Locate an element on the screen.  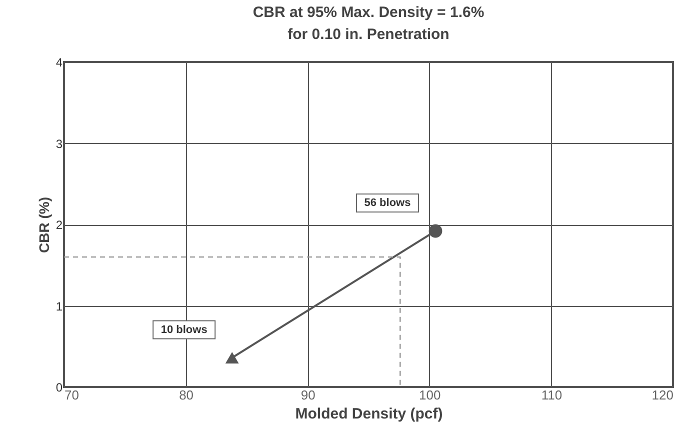
y-tick-label: 3 is located at coordinates (59, 143).